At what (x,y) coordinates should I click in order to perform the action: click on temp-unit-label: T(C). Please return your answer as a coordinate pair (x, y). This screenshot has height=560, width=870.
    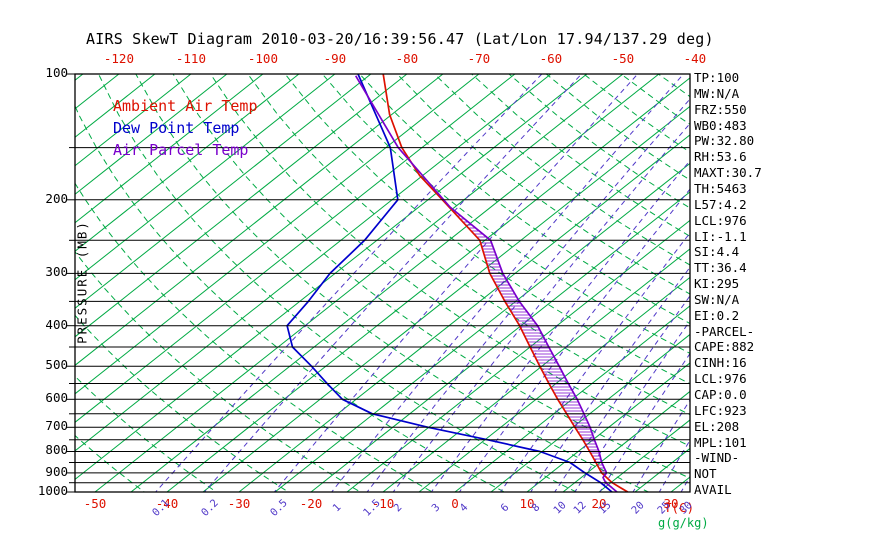
    Looking at the image, I should click on (679, 507).